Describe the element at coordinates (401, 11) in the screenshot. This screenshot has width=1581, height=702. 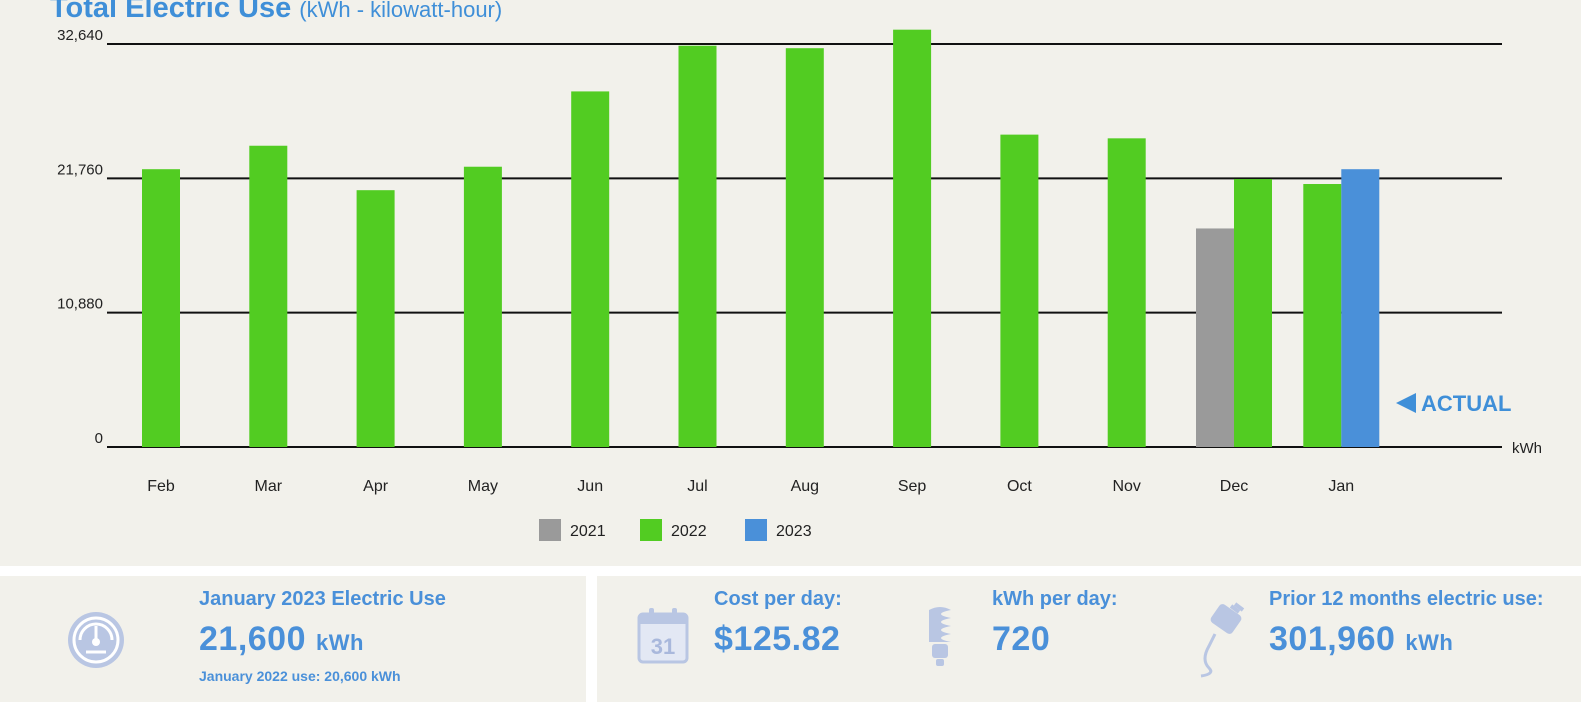
I see `chart-subtitle: (kWh - kilowatt-hour)` at that location.